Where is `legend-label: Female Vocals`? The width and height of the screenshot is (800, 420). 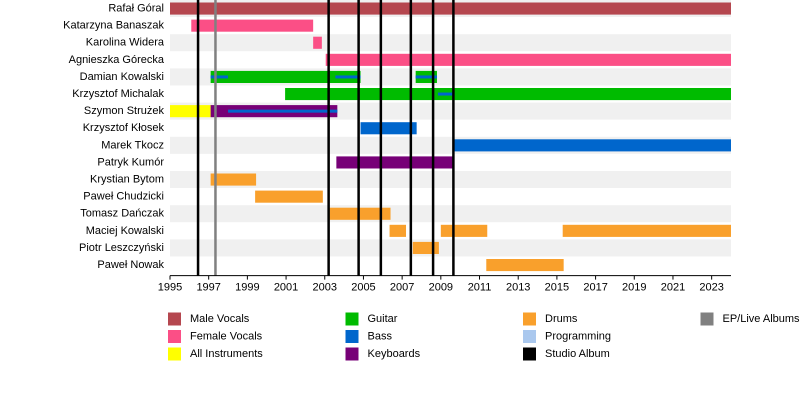
legend-label: Female Vocals is located at coordinates (226, 336).